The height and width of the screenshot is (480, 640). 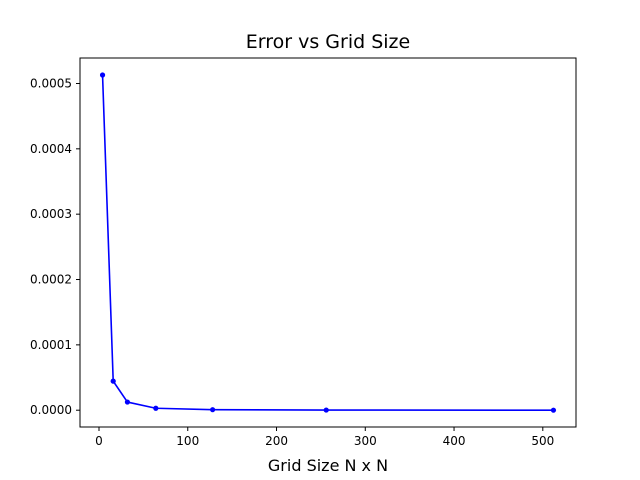 What do you see at coordinates (51, 214) in the screenshot?
I see `y-tick-label: 0.0003` at bounding box center [51, 214].